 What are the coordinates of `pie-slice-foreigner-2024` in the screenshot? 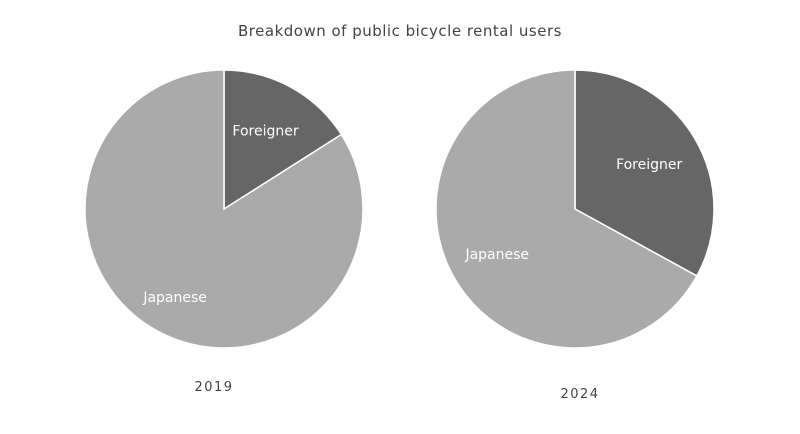 It's located at (644, 173).